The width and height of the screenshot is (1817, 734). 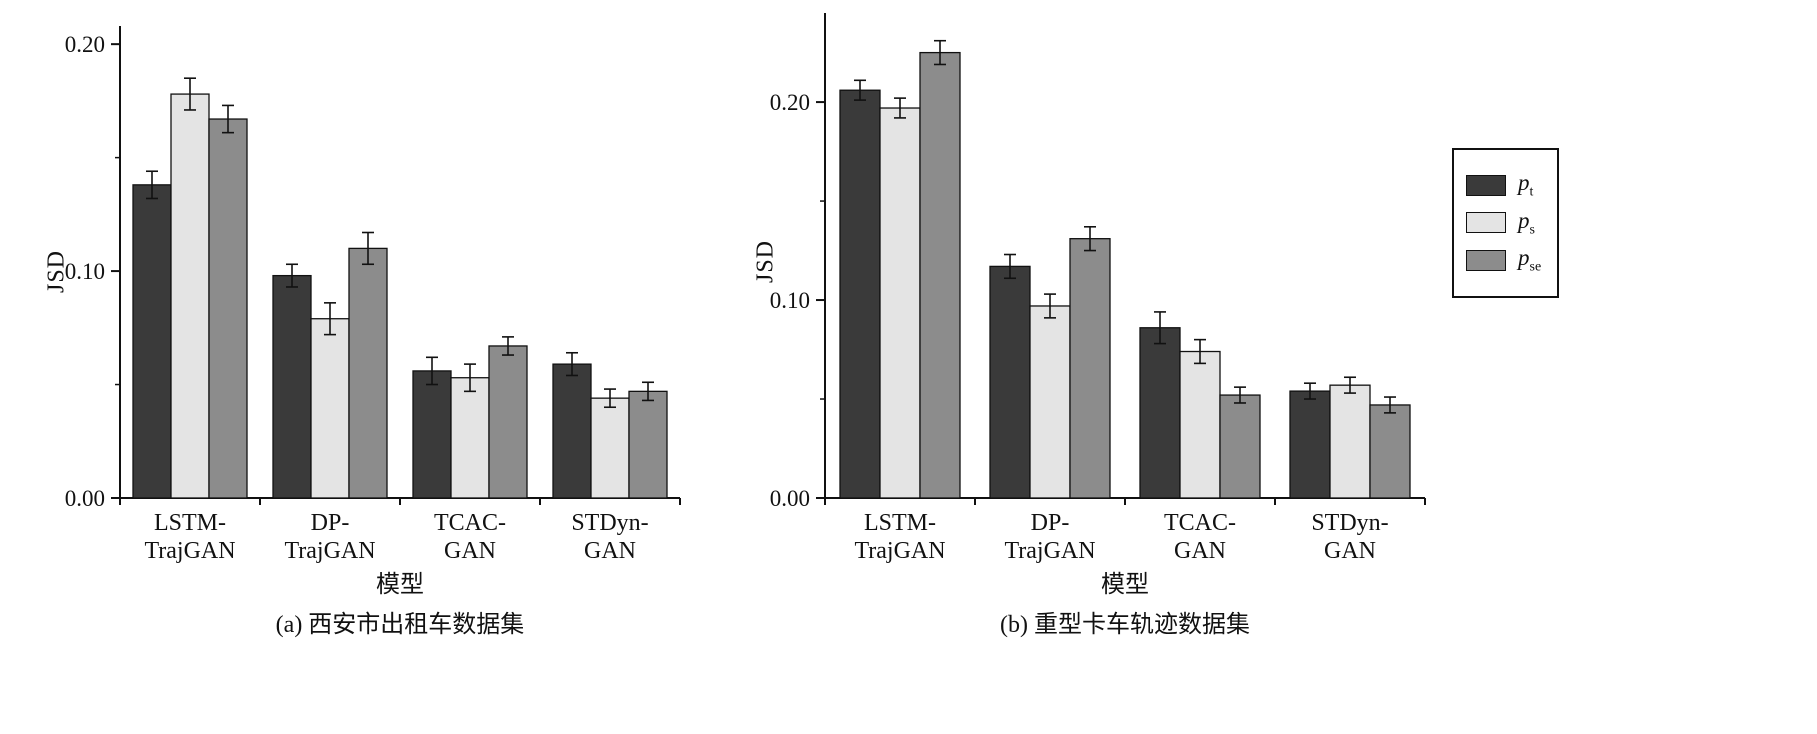 I want to click on legend-swatch-t, so click(x=1486, y=185).